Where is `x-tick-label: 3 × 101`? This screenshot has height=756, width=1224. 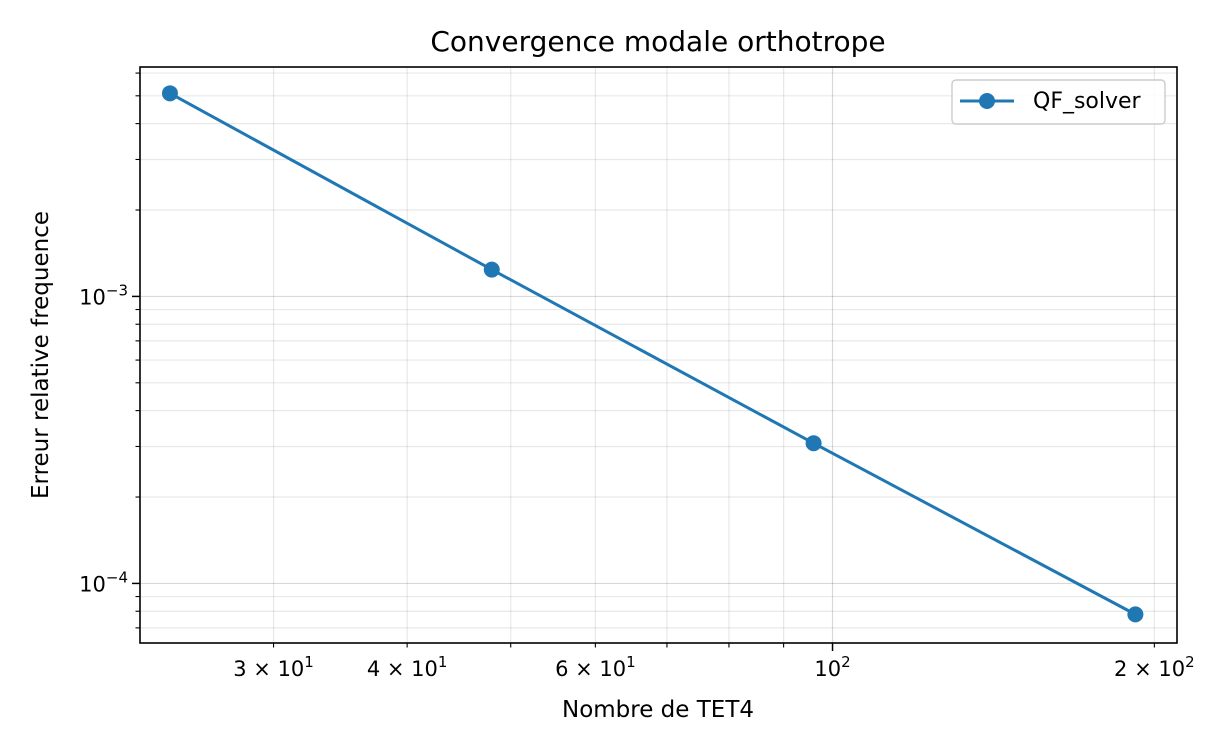 x-tick-label: 3 × 101 is located at coordinates (273, 667).